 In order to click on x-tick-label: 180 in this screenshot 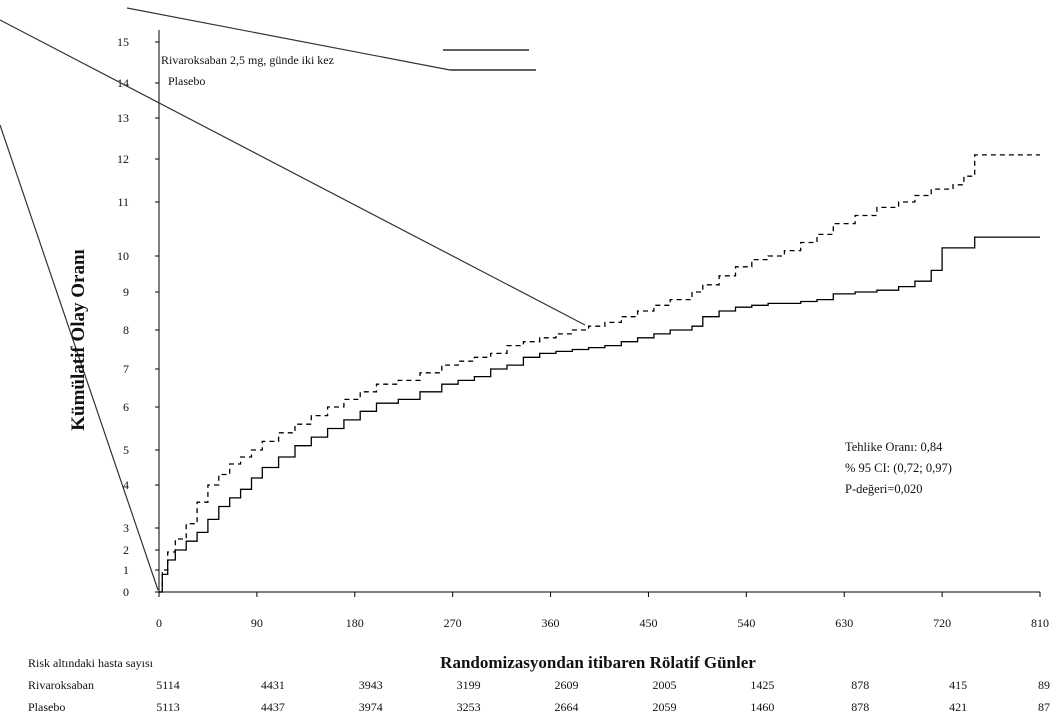, I will do `click(355, 623)`.